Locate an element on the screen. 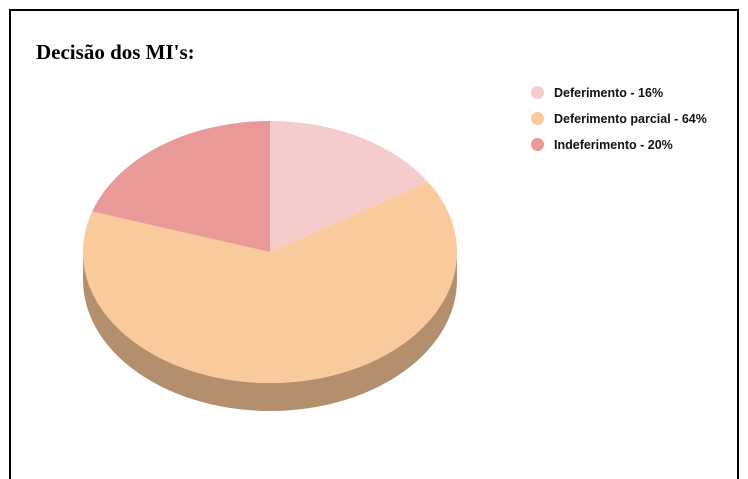 This screenshot has width=748, height=479. legend-label-1: Deferimento parcial - 64% is located at coordinates (630, 118).